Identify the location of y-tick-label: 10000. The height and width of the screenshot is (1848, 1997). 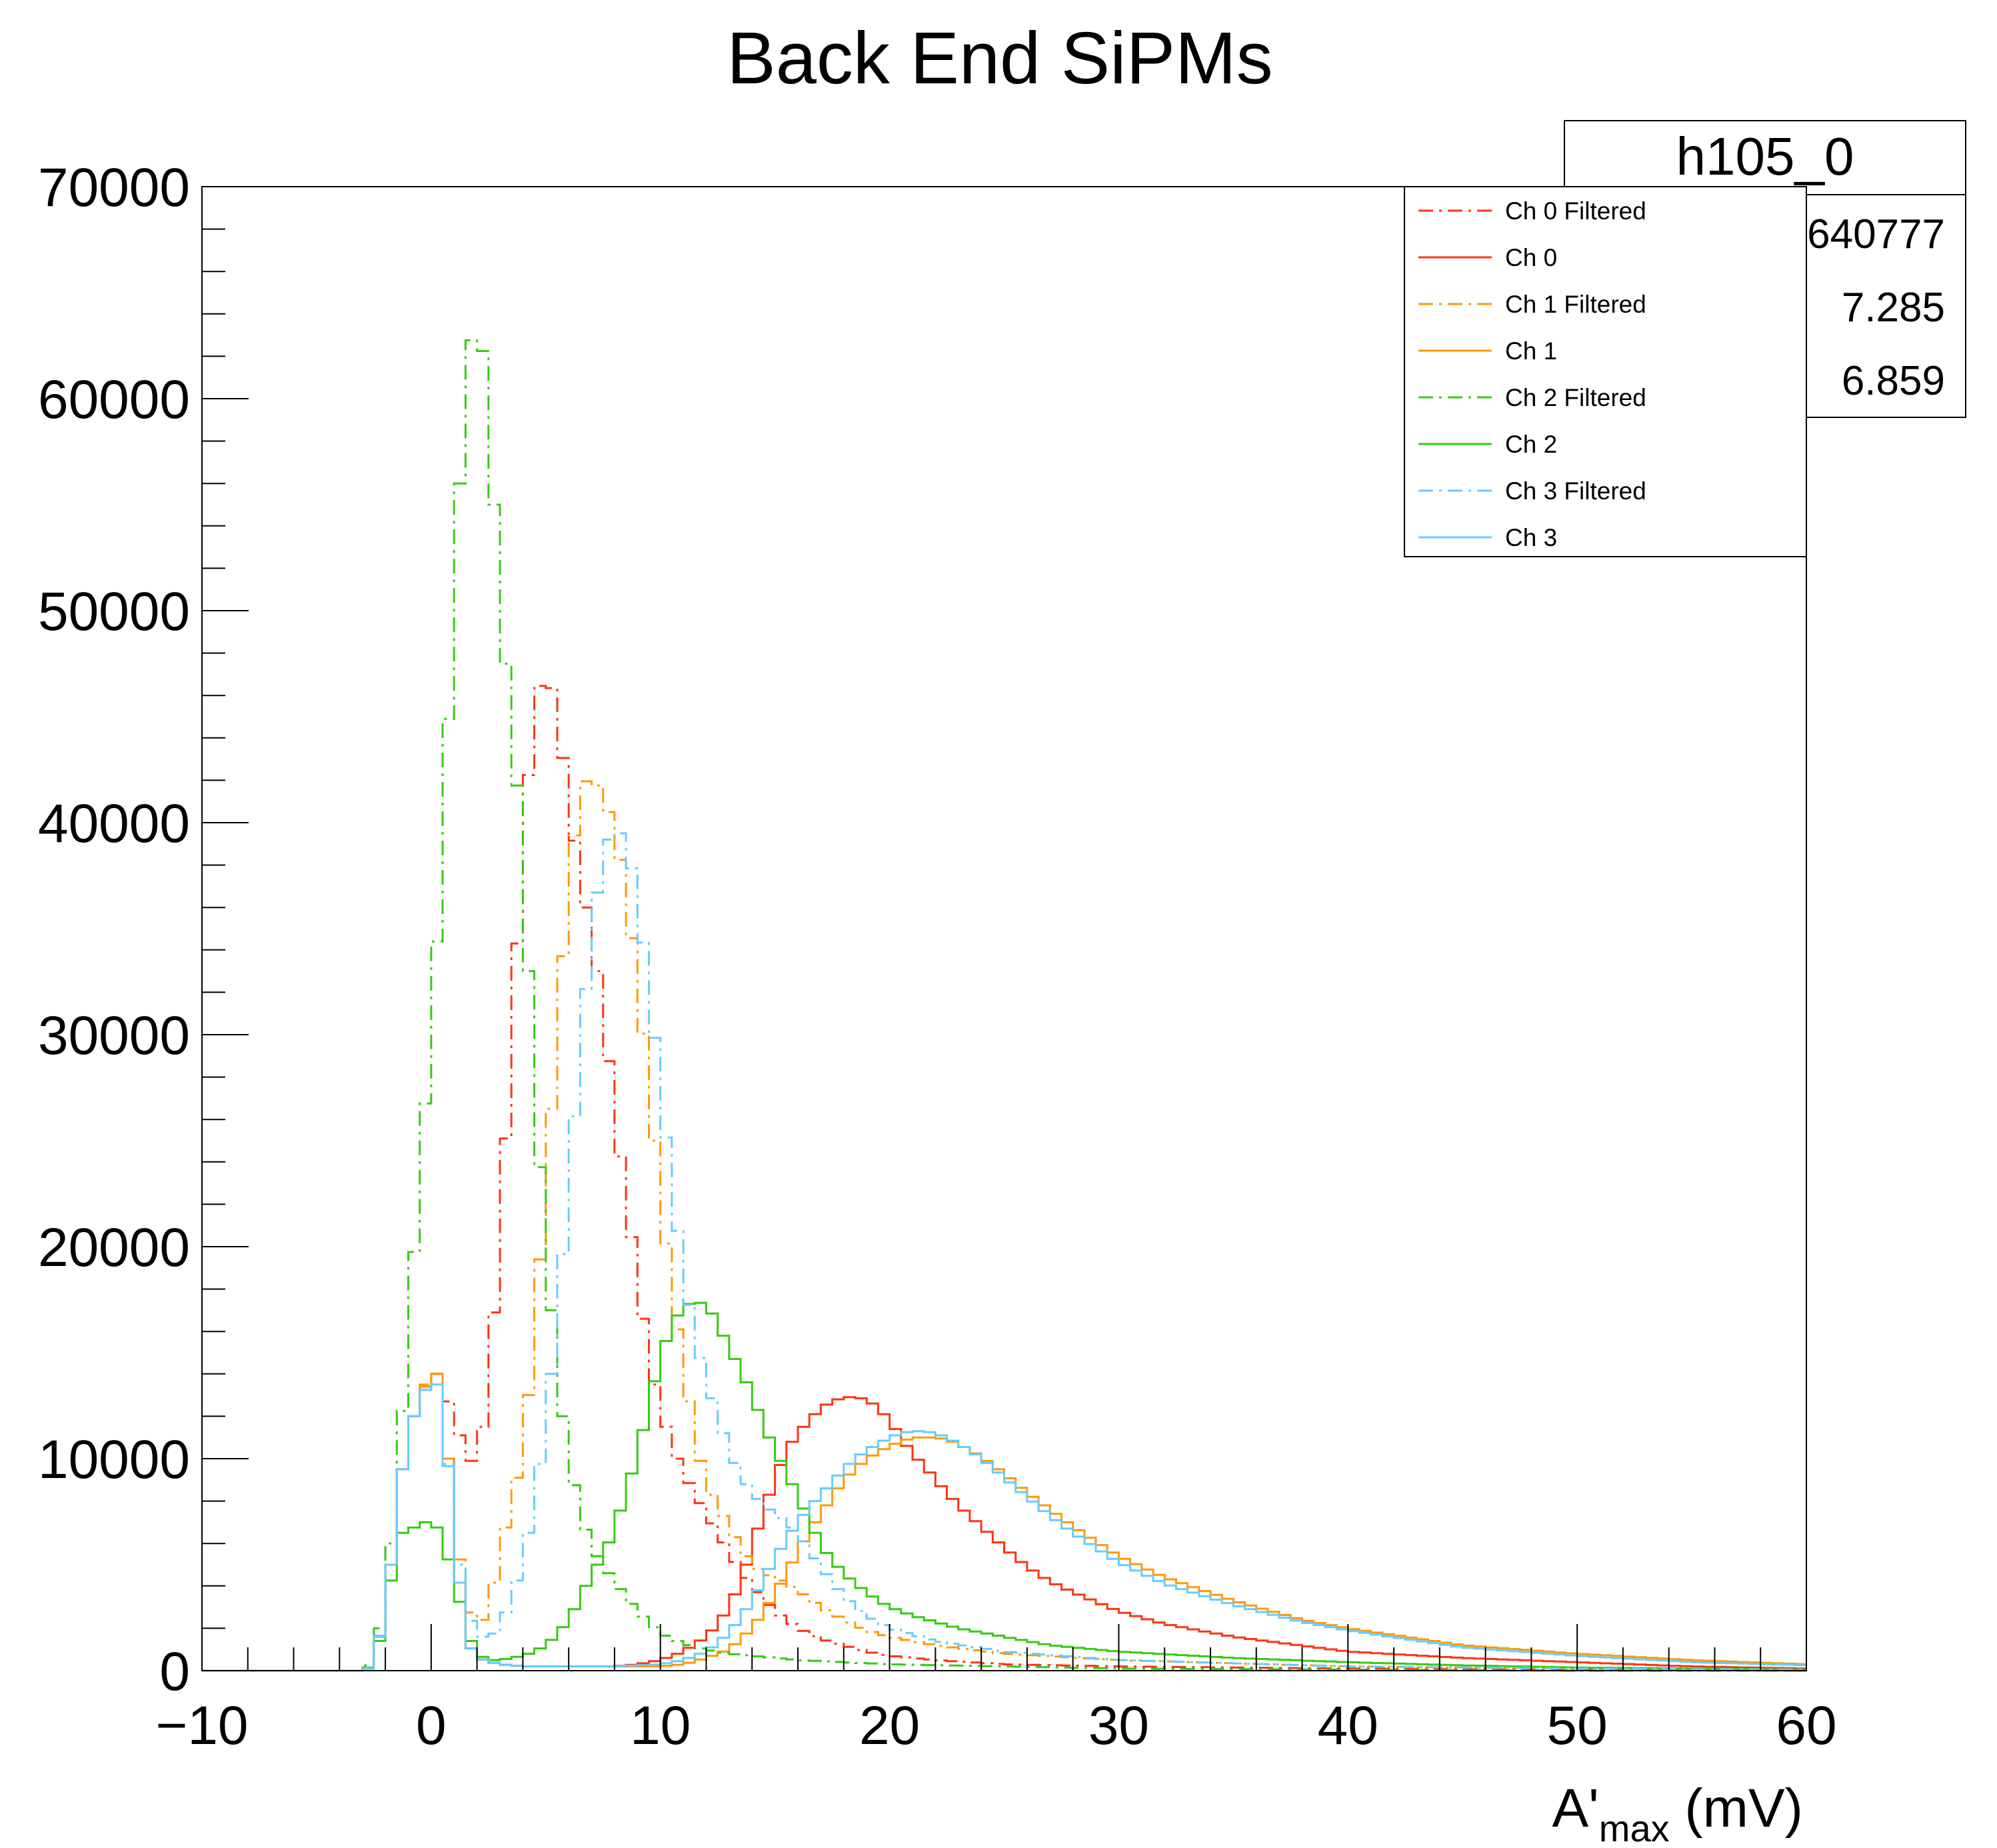
(114, 1459).